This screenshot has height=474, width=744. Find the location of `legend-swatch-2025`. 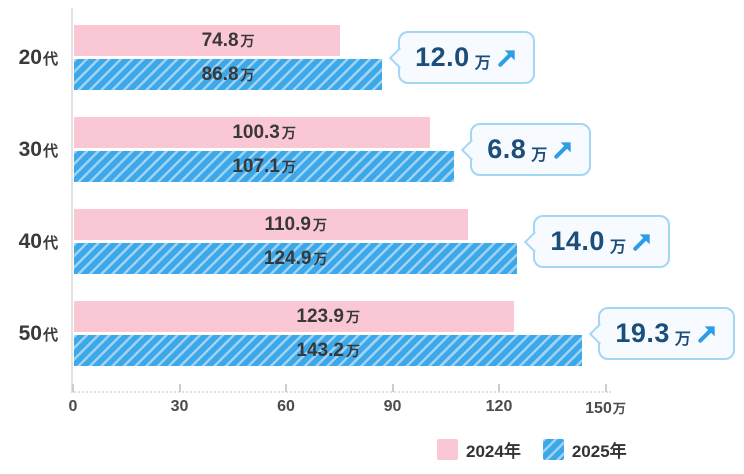

legend-swatch-2025 is located at coordinates (553, 449).